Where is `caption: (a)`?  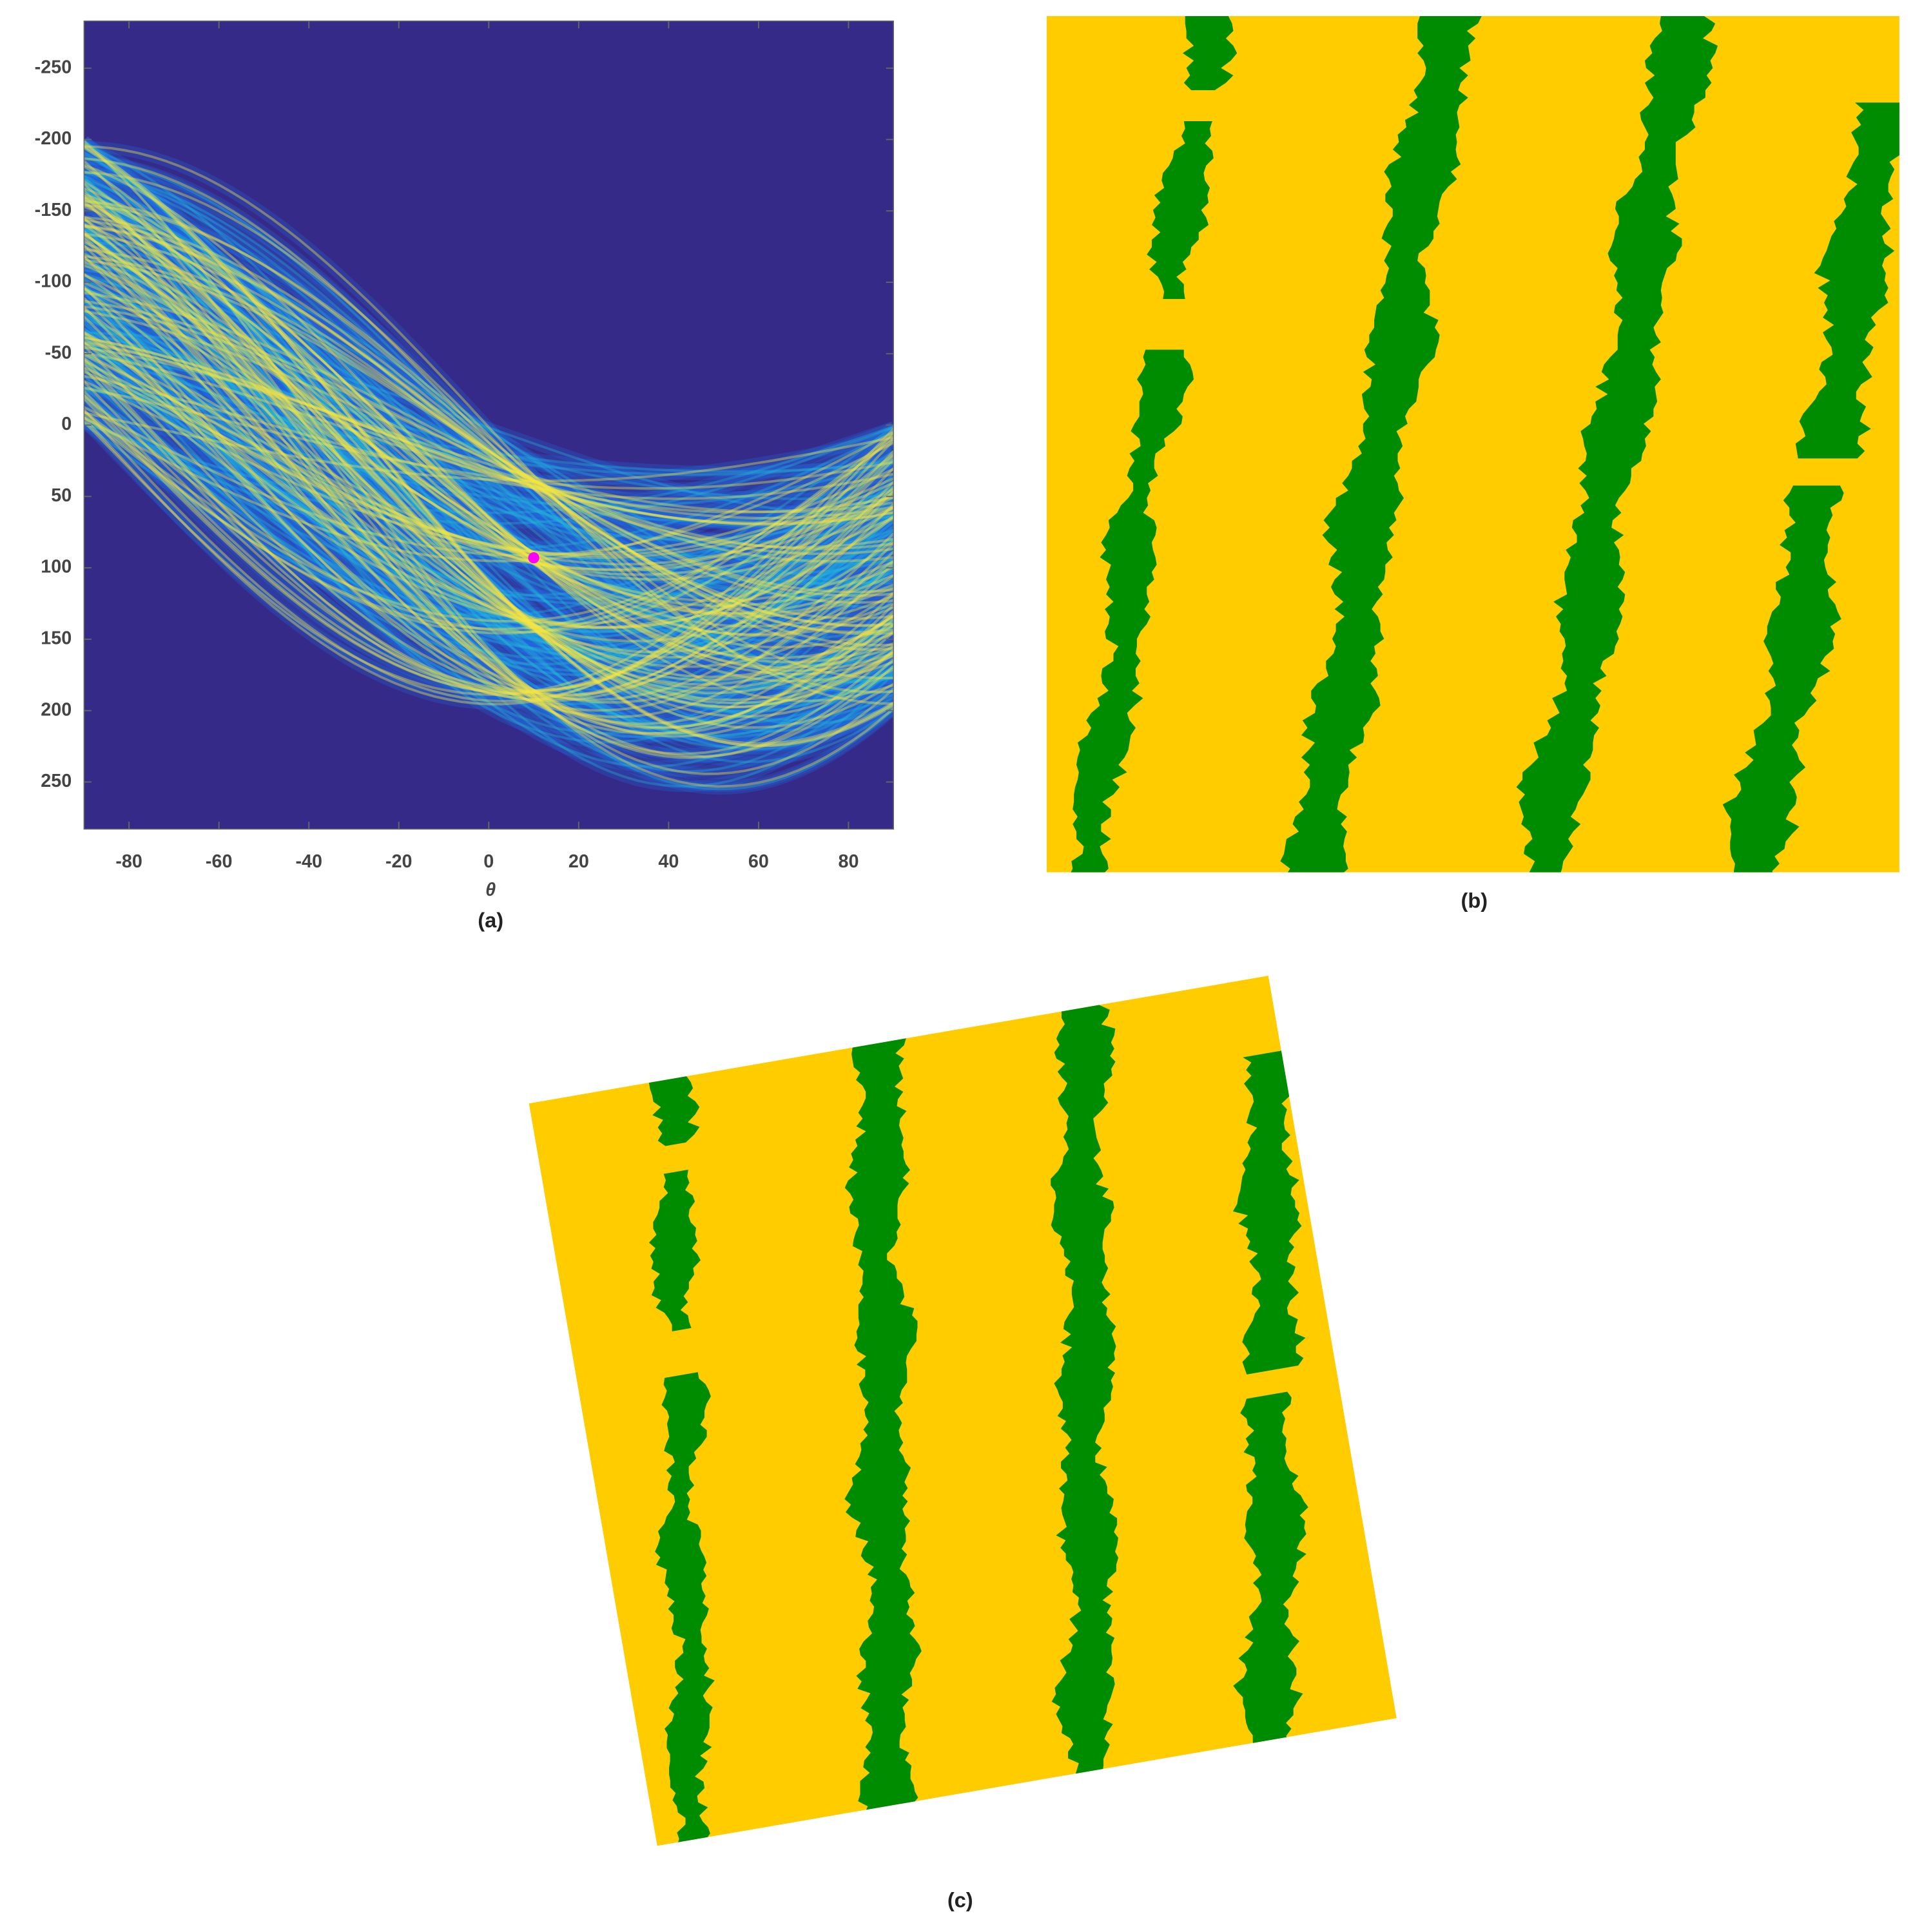
caption: (a) is located at coordinates (490, 920).